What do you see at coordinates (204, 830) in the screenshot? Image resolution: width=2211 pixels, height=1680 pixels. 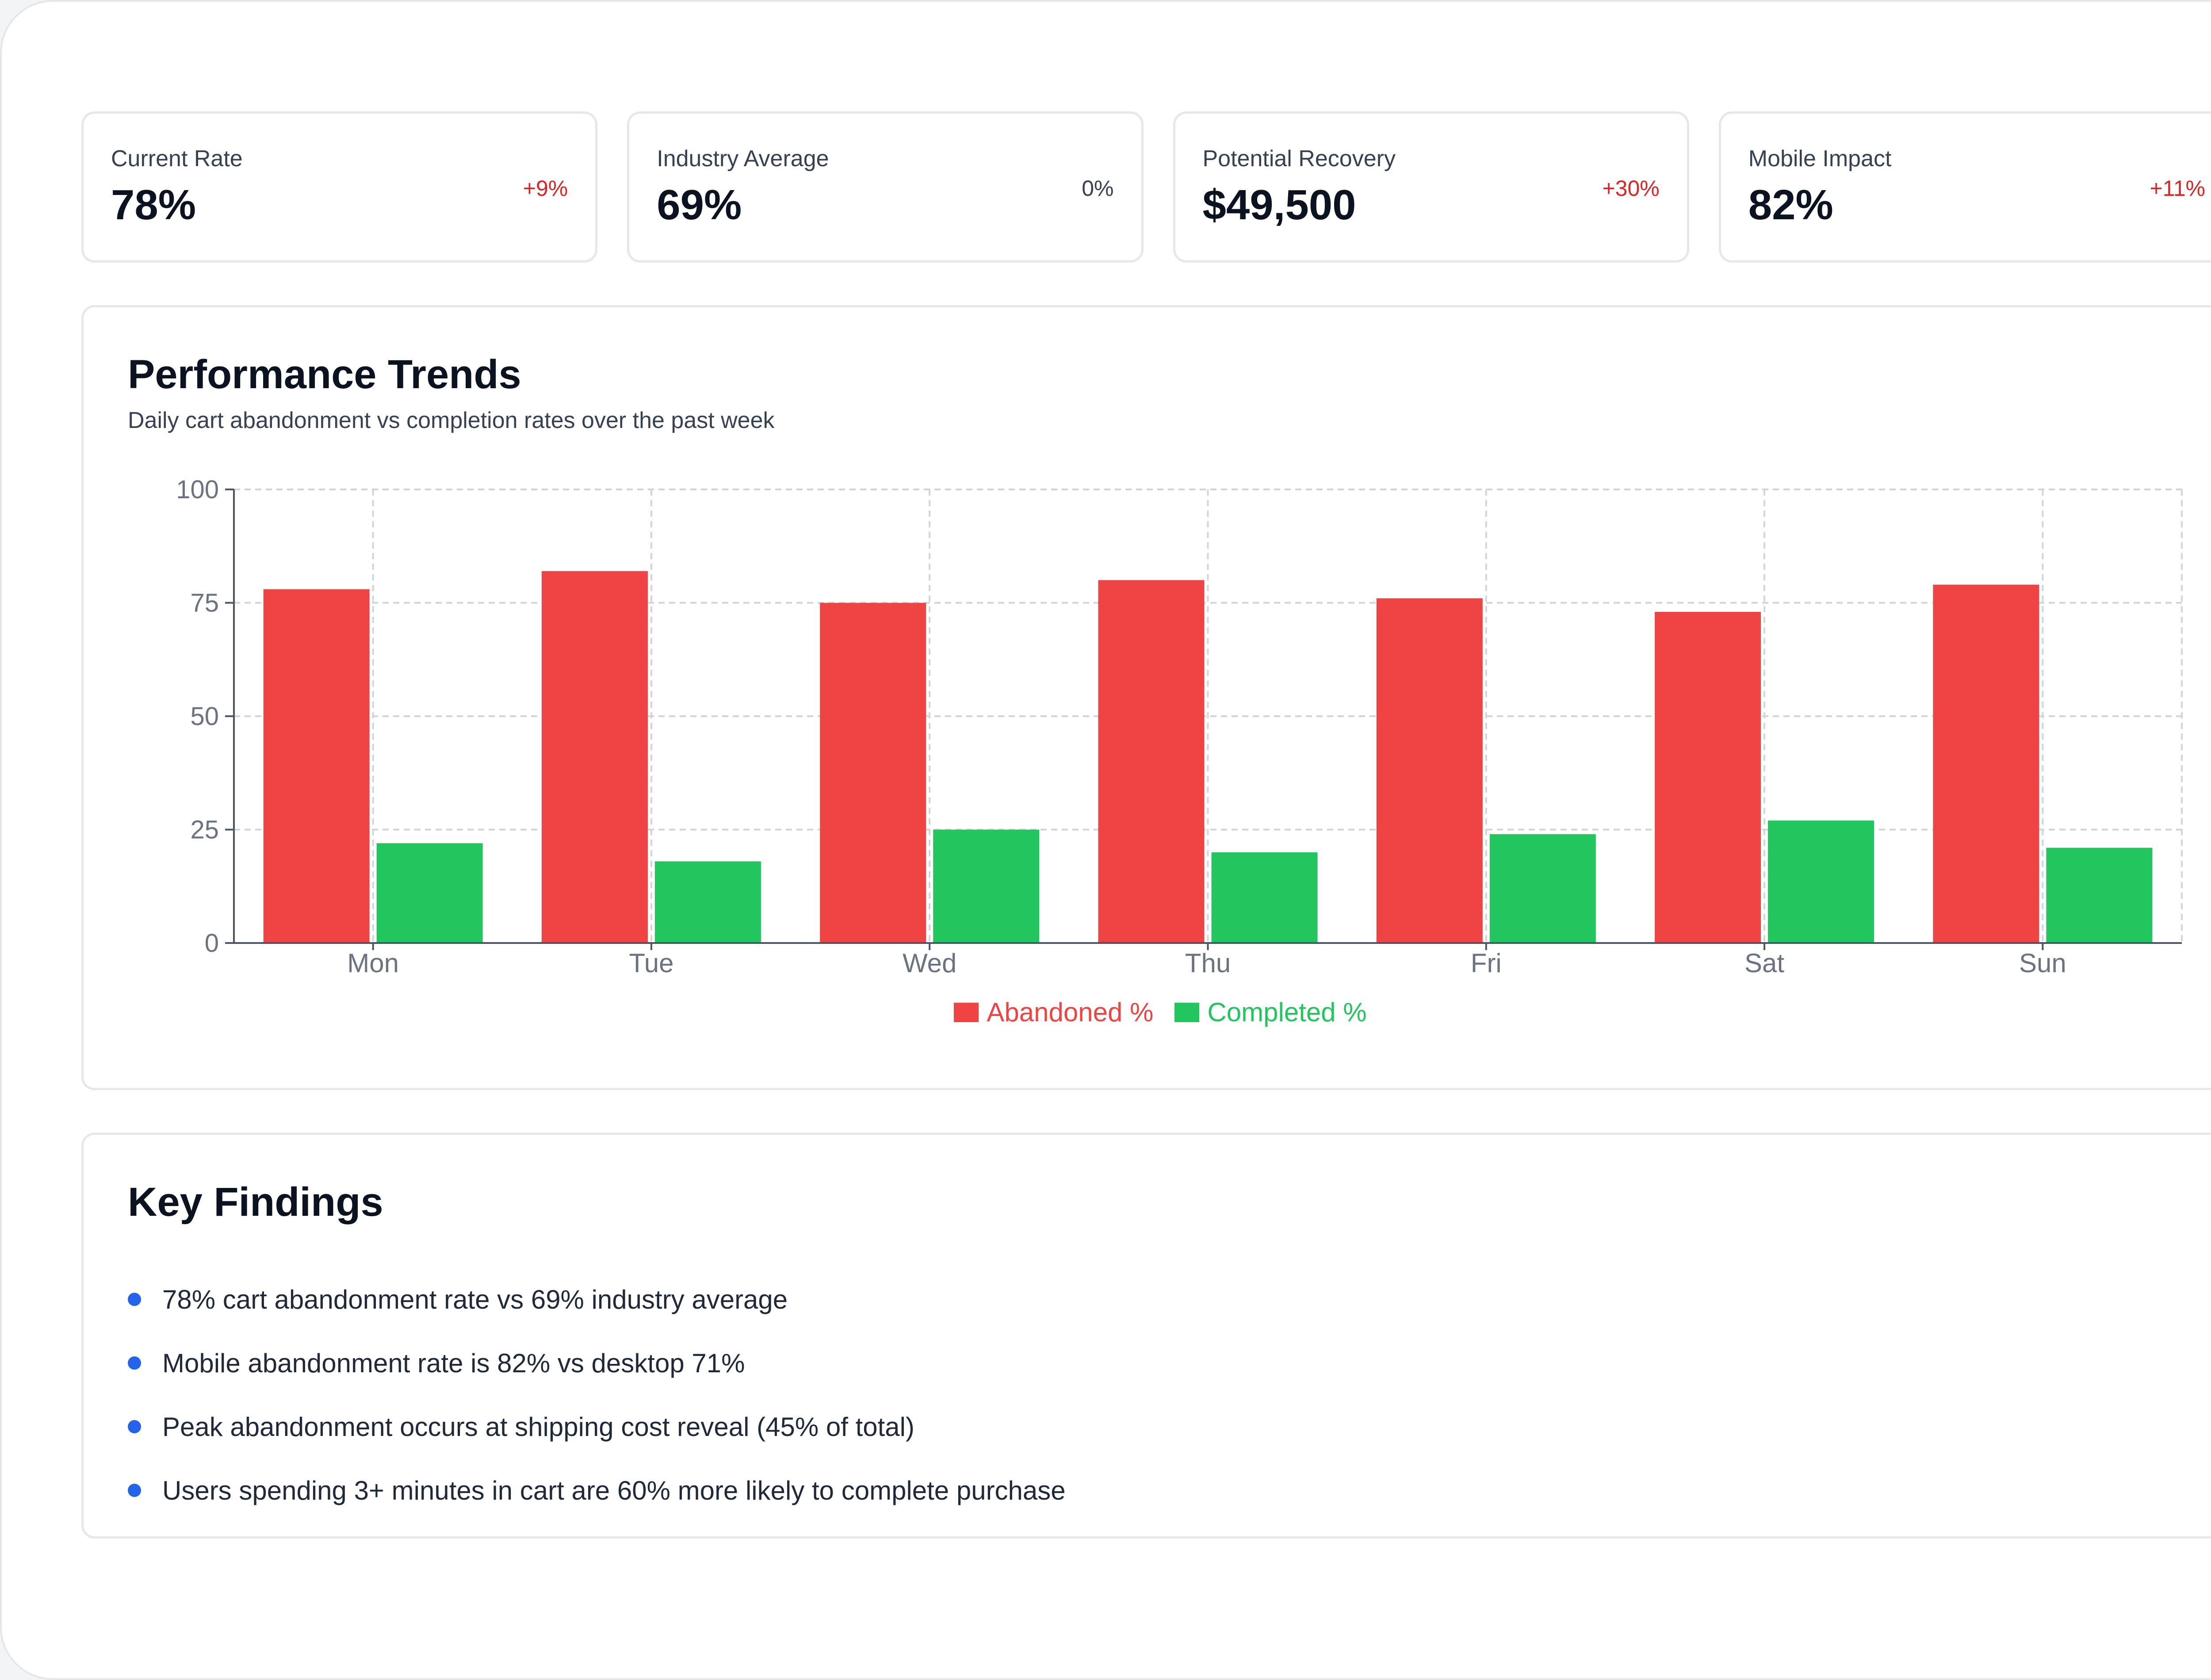 I see `y-tick-label: 25` at bounding box center [204, 830].